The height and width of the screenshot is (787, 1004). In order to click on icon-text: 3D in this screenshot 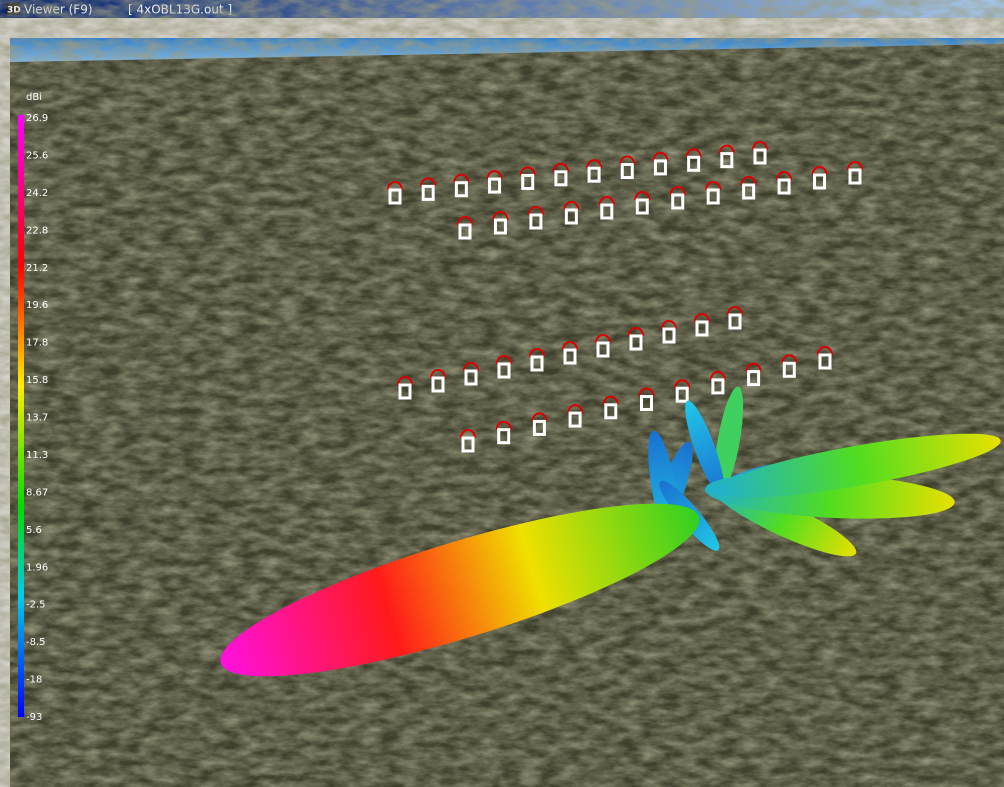, I will do `click(14, 11)`.